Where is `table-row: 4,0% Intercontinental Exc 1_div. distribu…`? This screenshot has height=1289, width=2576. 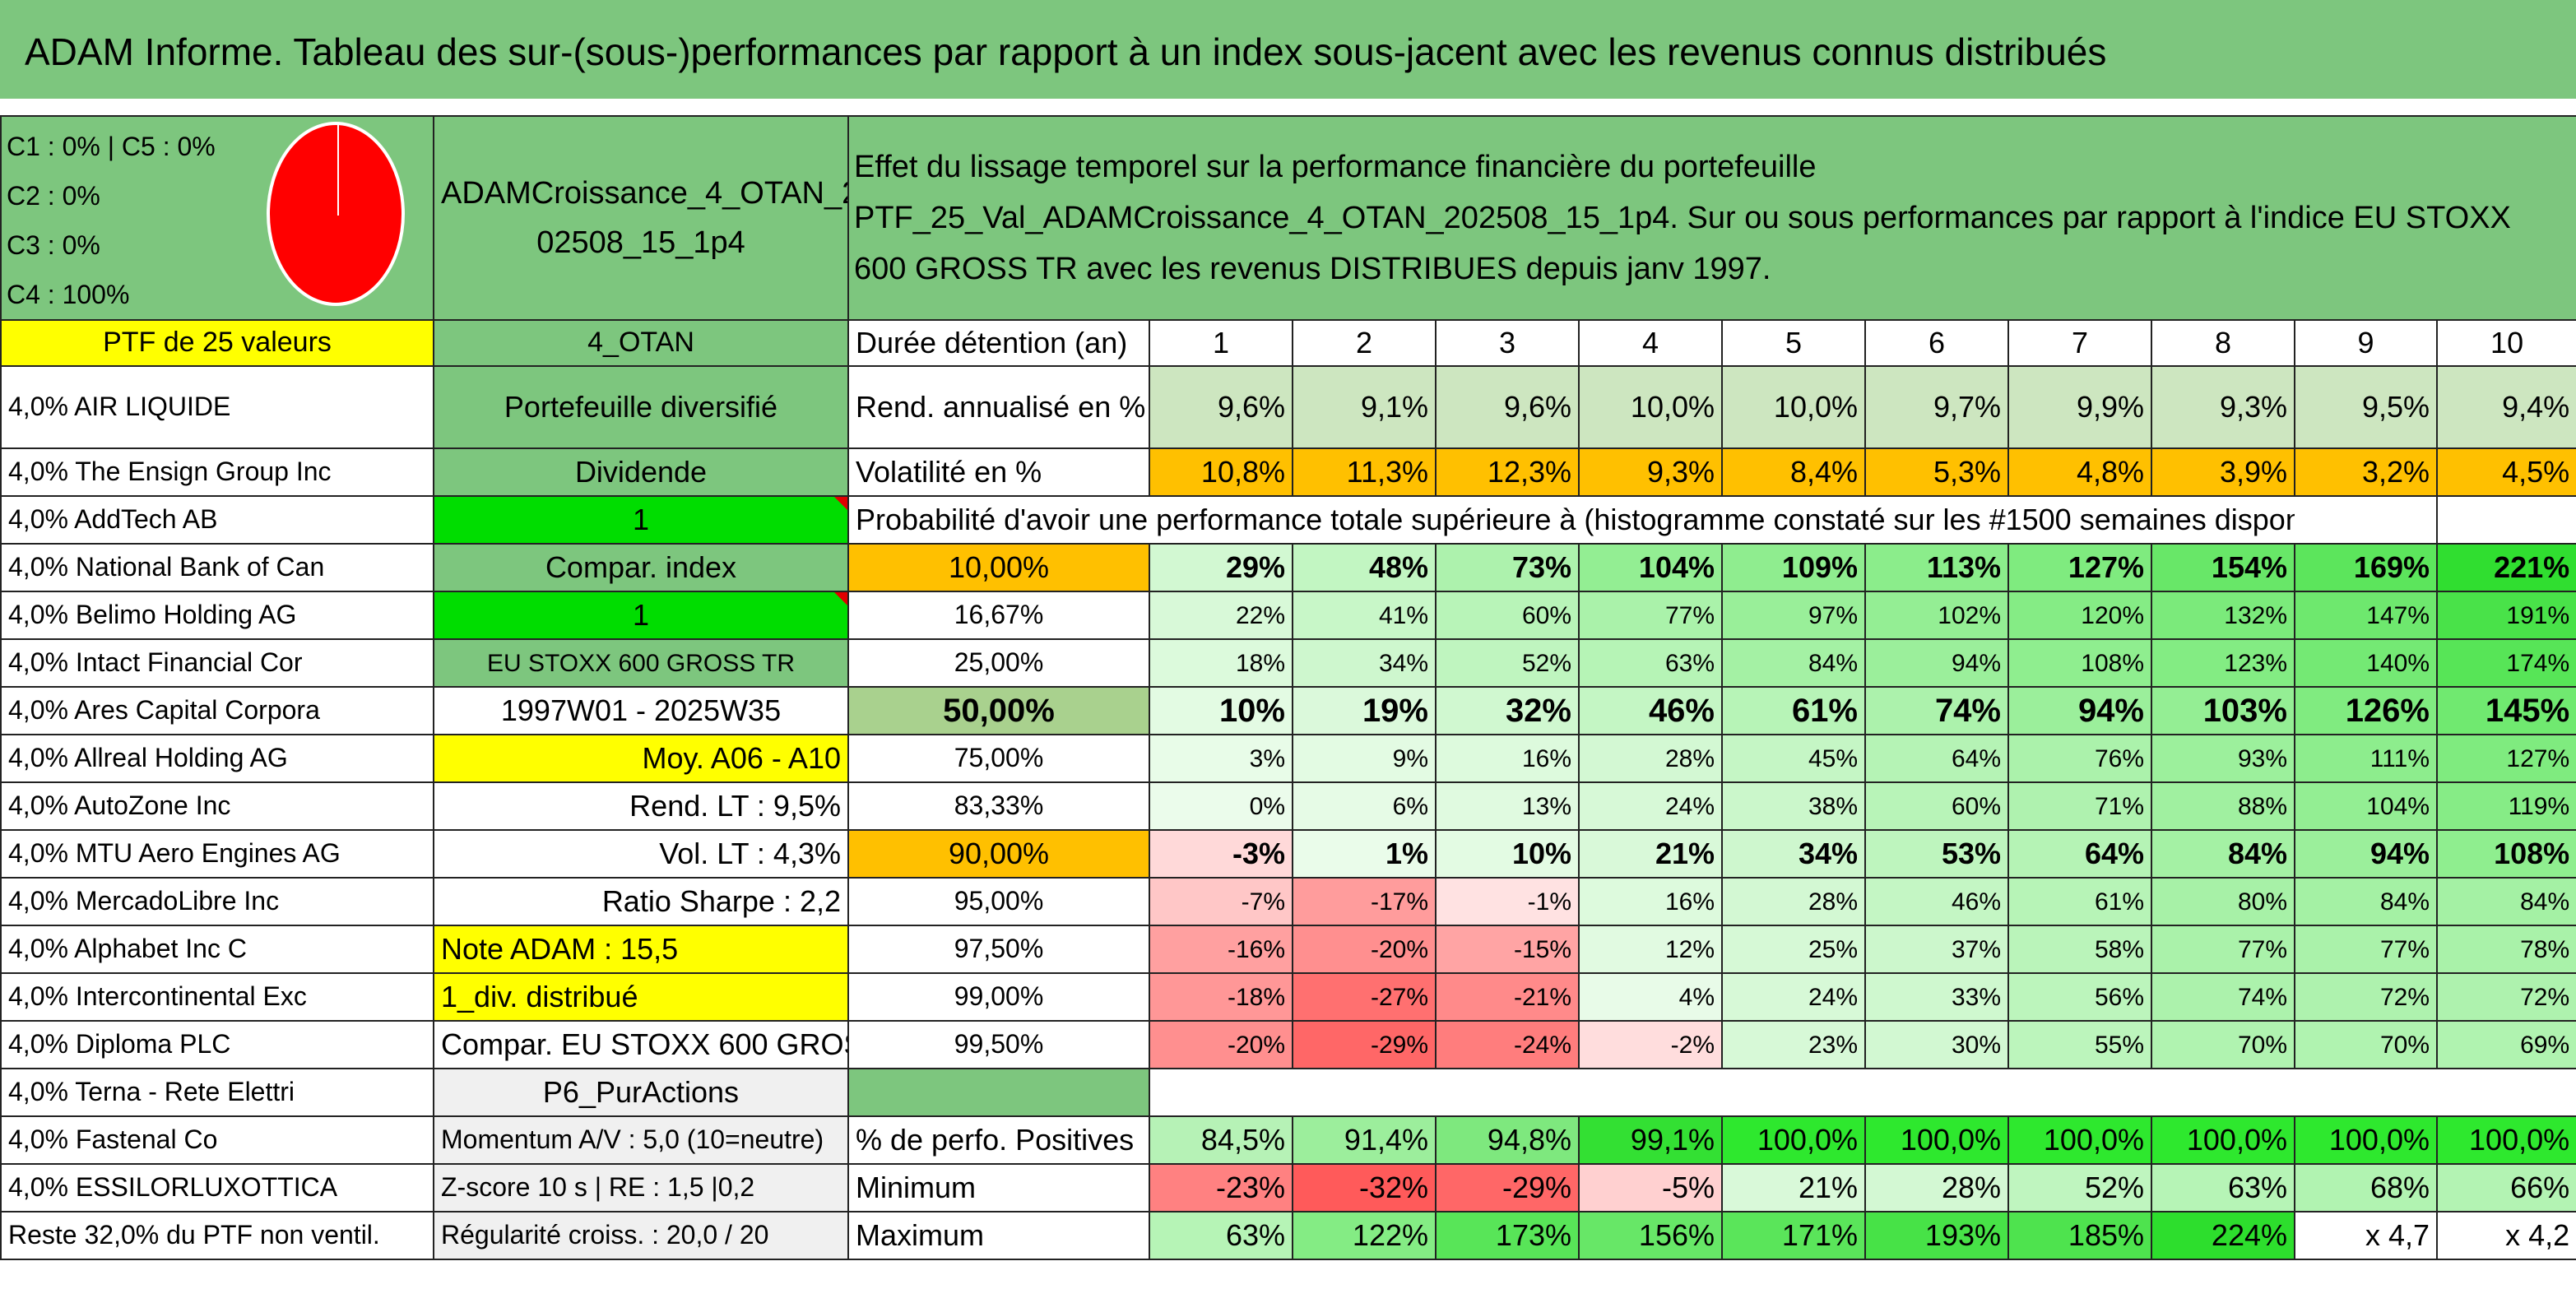
table-row: 4,0% Intercontinental Exc 1_div. distribu… is located at coordinates (1288, 997).